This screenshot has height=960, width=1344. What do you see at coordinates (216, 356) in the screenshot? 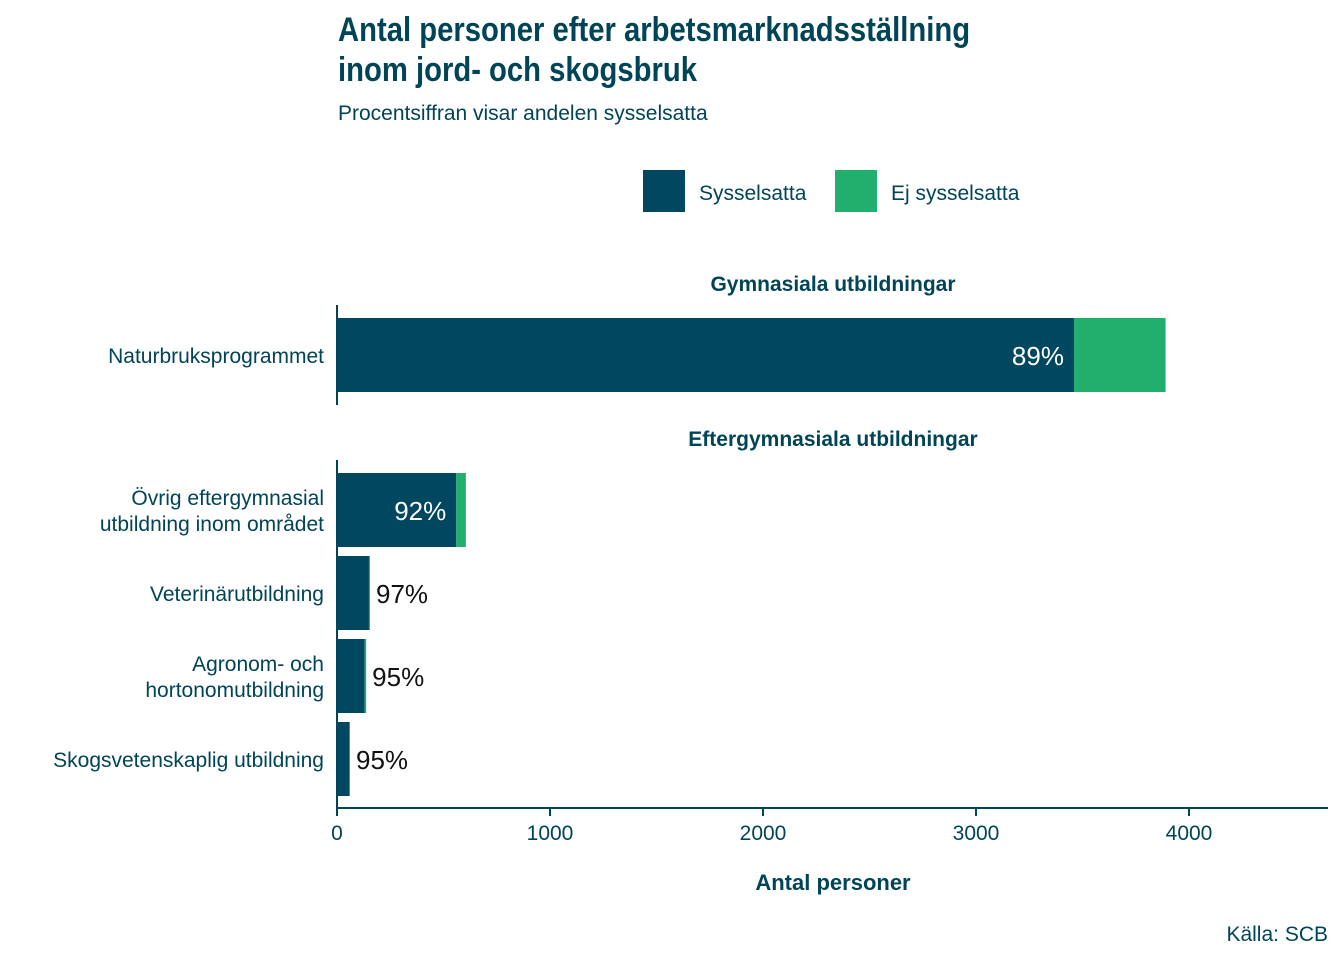
I see `category-label: Naturbruksprogrammet` at bounding box center [216, 356].